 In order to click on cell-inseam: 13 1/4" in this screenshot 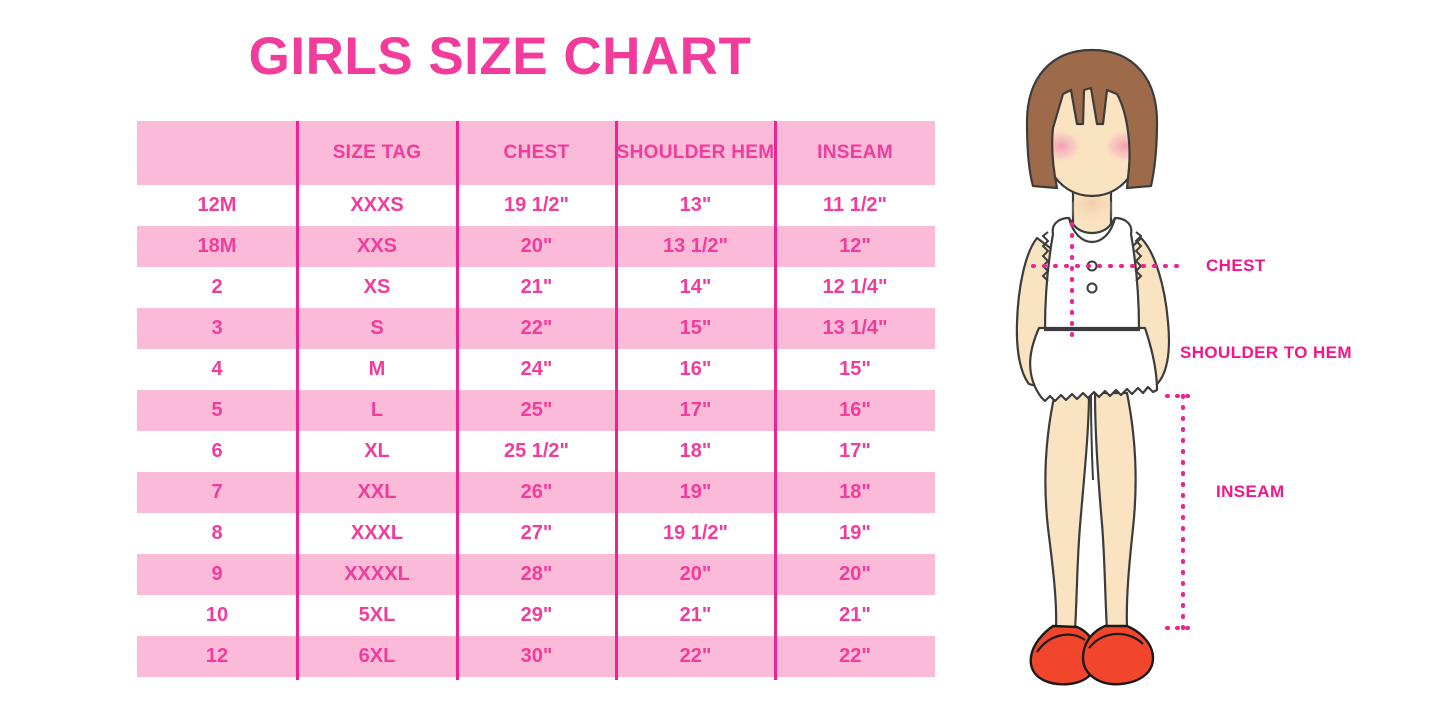, I will do `click(855, 328)`.